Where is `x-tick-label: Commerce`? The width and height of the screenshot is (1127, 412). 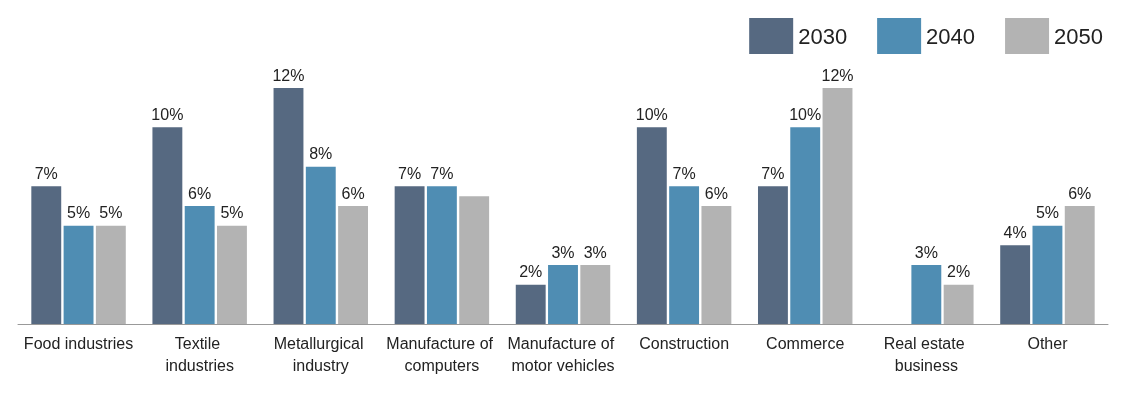
x-tick-label: Commerce is located at coordinates (805, 343).